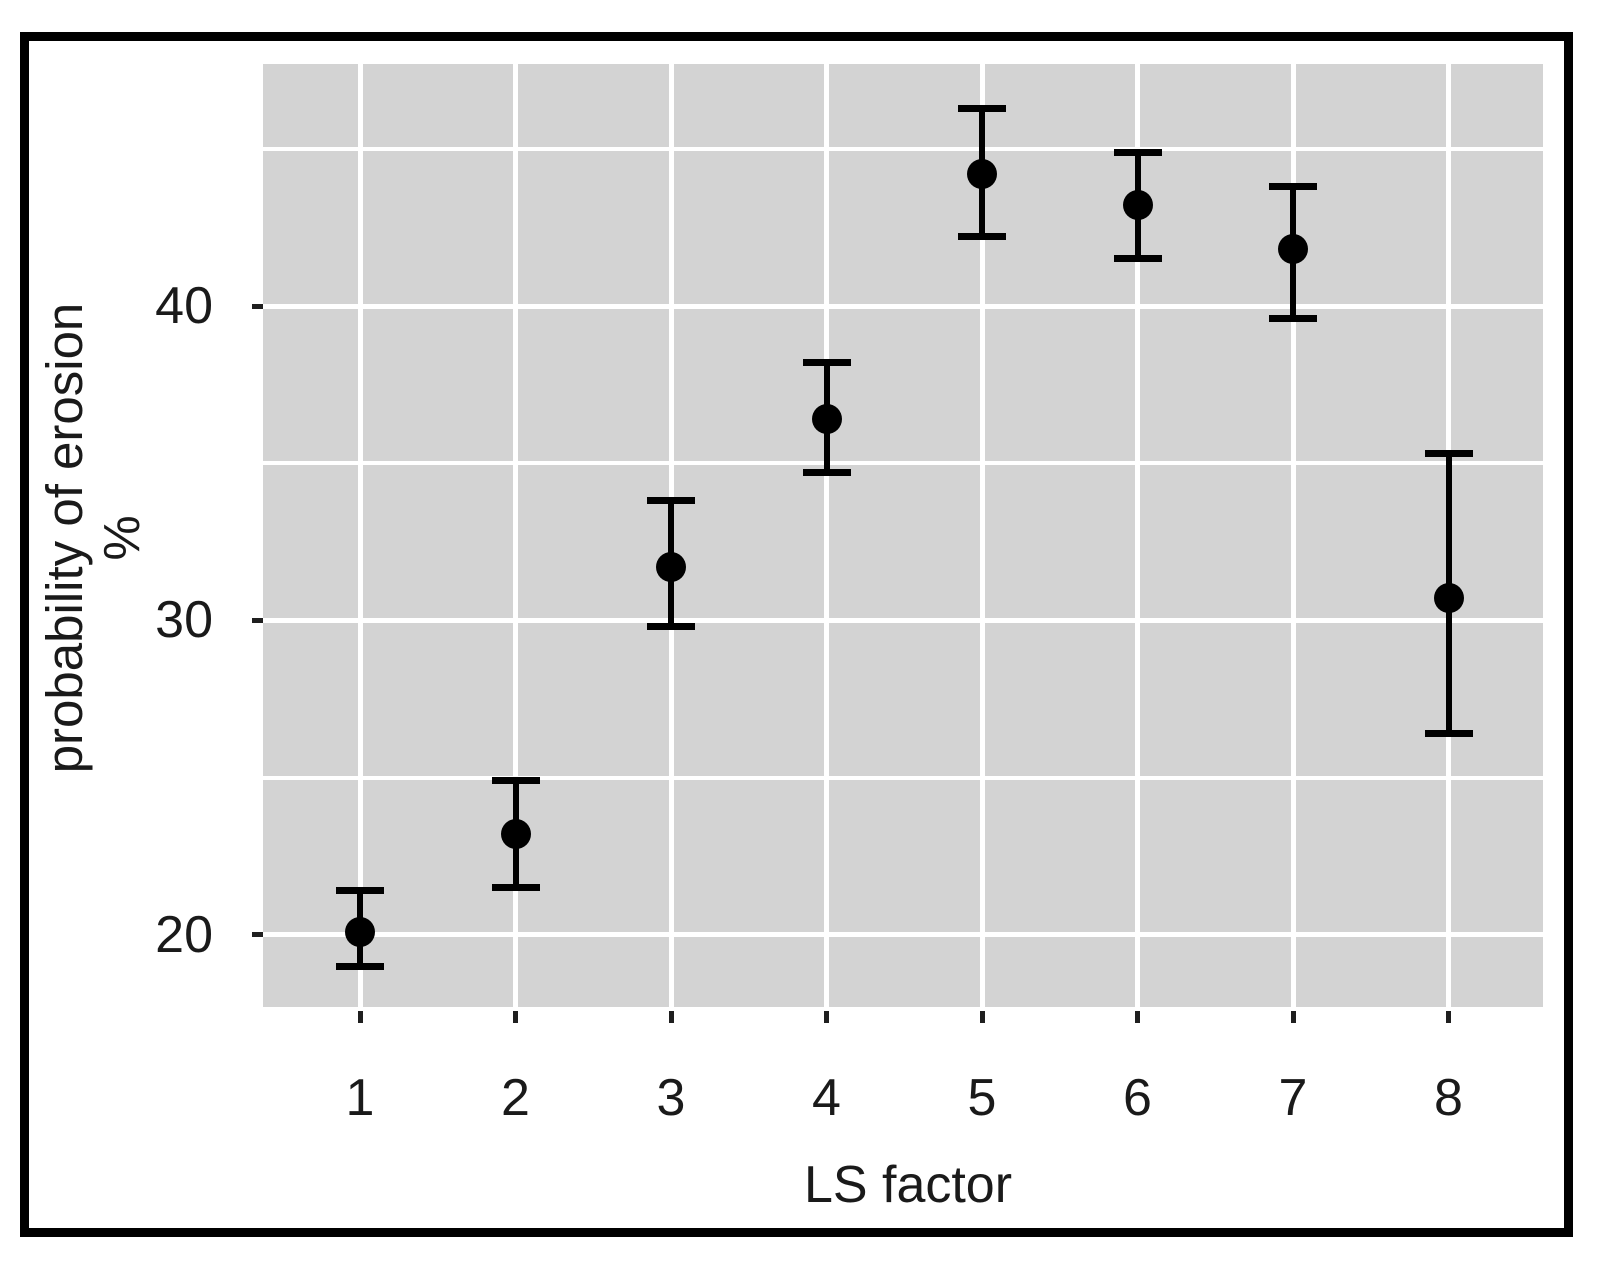 The width and height of the screenshot is (1599, 1262). Describe the element at coordinates (826, 1098) in the screenshot. I see `x-tick-label: 4` at that location.